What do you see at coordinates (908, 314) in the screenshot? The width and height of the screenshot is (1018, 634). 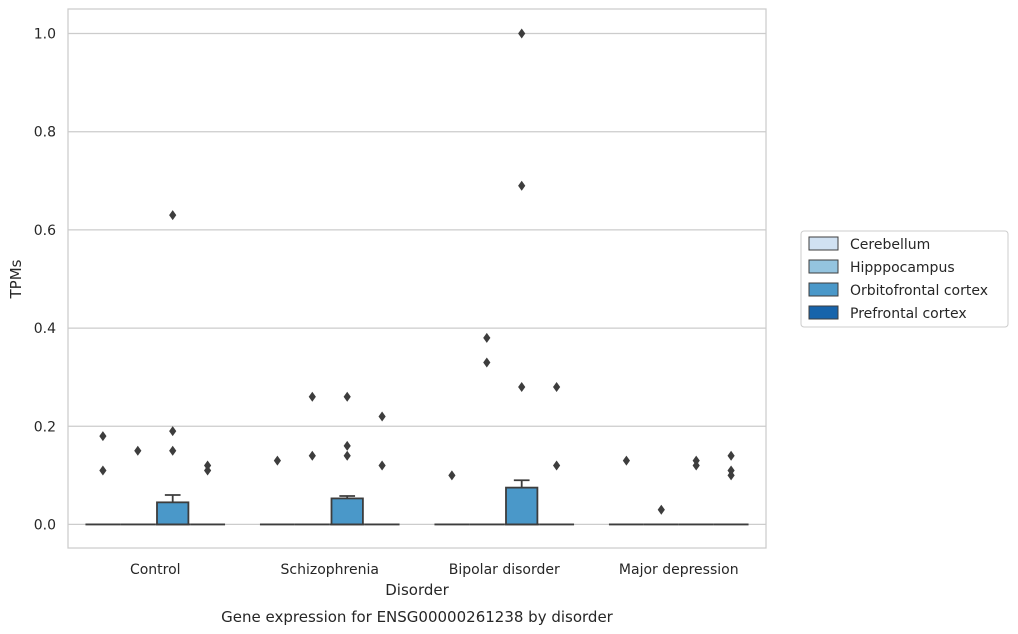 I see `legend-label: Prefrontal cortex` at bounding box center [908, 314].